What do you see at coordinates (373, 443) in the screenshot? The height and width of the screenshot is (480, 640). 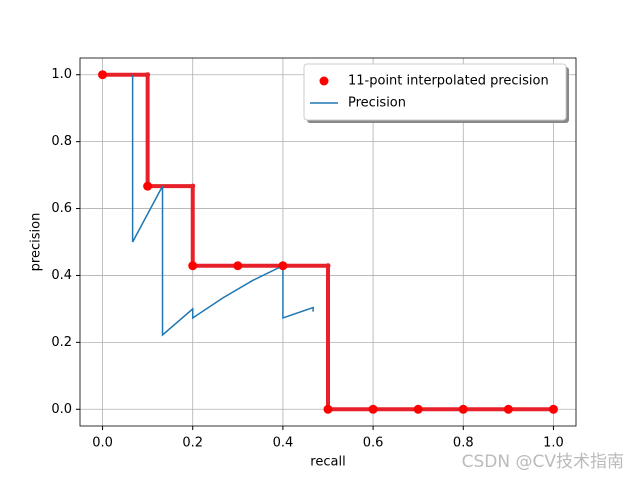 I see `x-tick-label: 0.6` at bounding box center [373, 443].